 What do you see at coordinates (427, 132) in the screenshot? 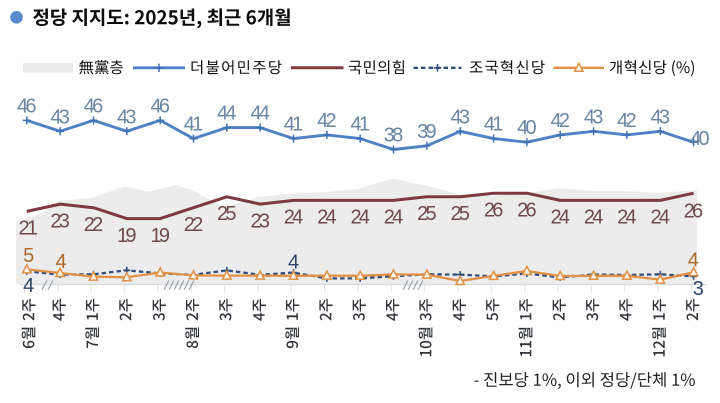
I see `svg-text: 39` at bounding box center [427, 132].